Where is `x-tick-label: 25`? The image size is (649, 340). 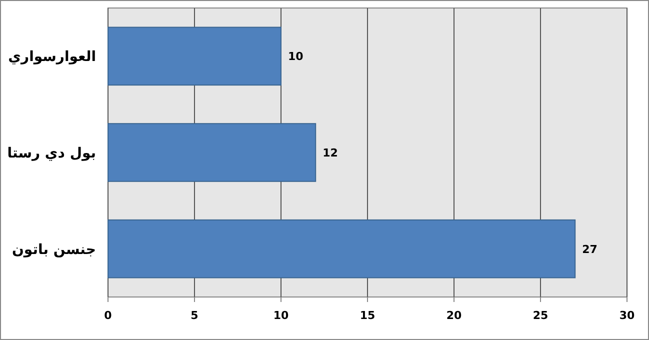
x-tick-label: 25 is located at coordinates (540, 315).